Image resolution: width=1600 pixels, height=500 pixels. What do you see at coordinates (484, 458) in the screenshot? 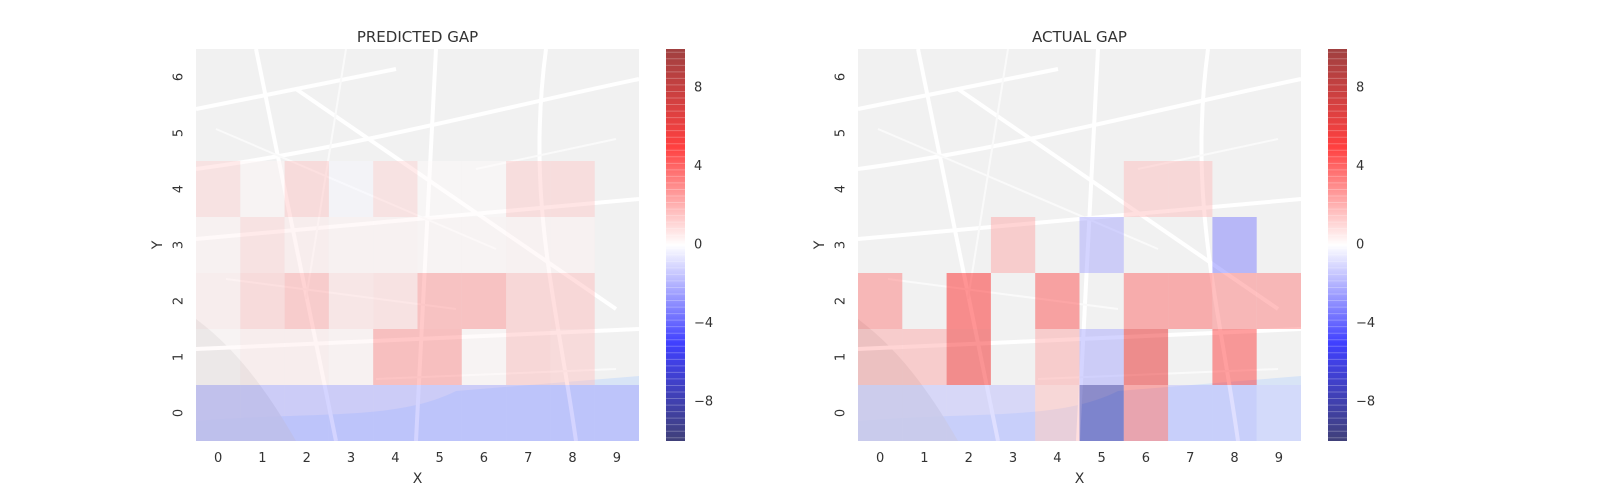
I see `x-tick-label: 6` at bounding box center [484, 458].